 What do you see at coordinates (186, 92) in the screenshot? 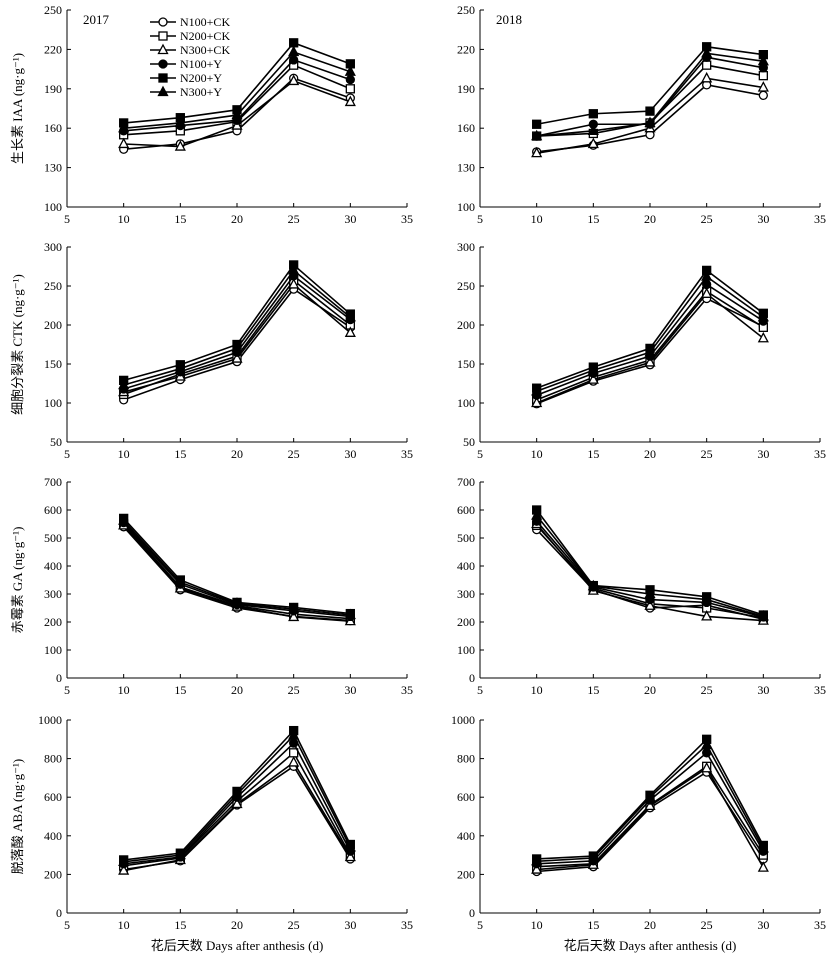
I see `legend-item: N300+Y` at bounding box center [186, 92].